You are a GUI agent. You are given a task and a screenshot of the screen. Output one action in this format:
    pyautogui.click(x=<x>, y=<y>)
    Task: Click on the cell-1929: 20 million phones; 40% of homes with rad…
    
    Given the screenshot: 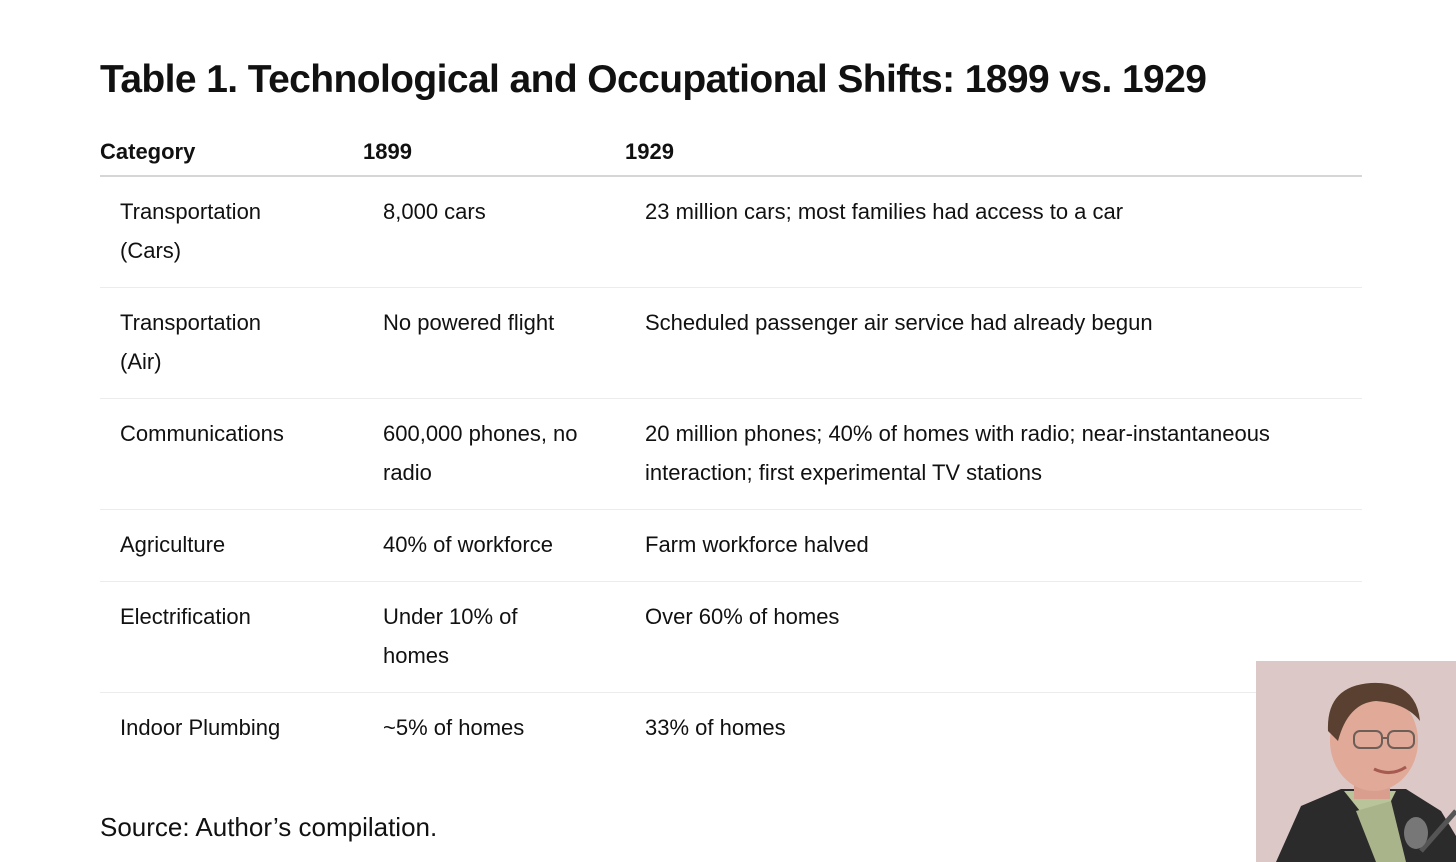 What is the action you would take?
    pyautogui.click(x=993, y=454)
    